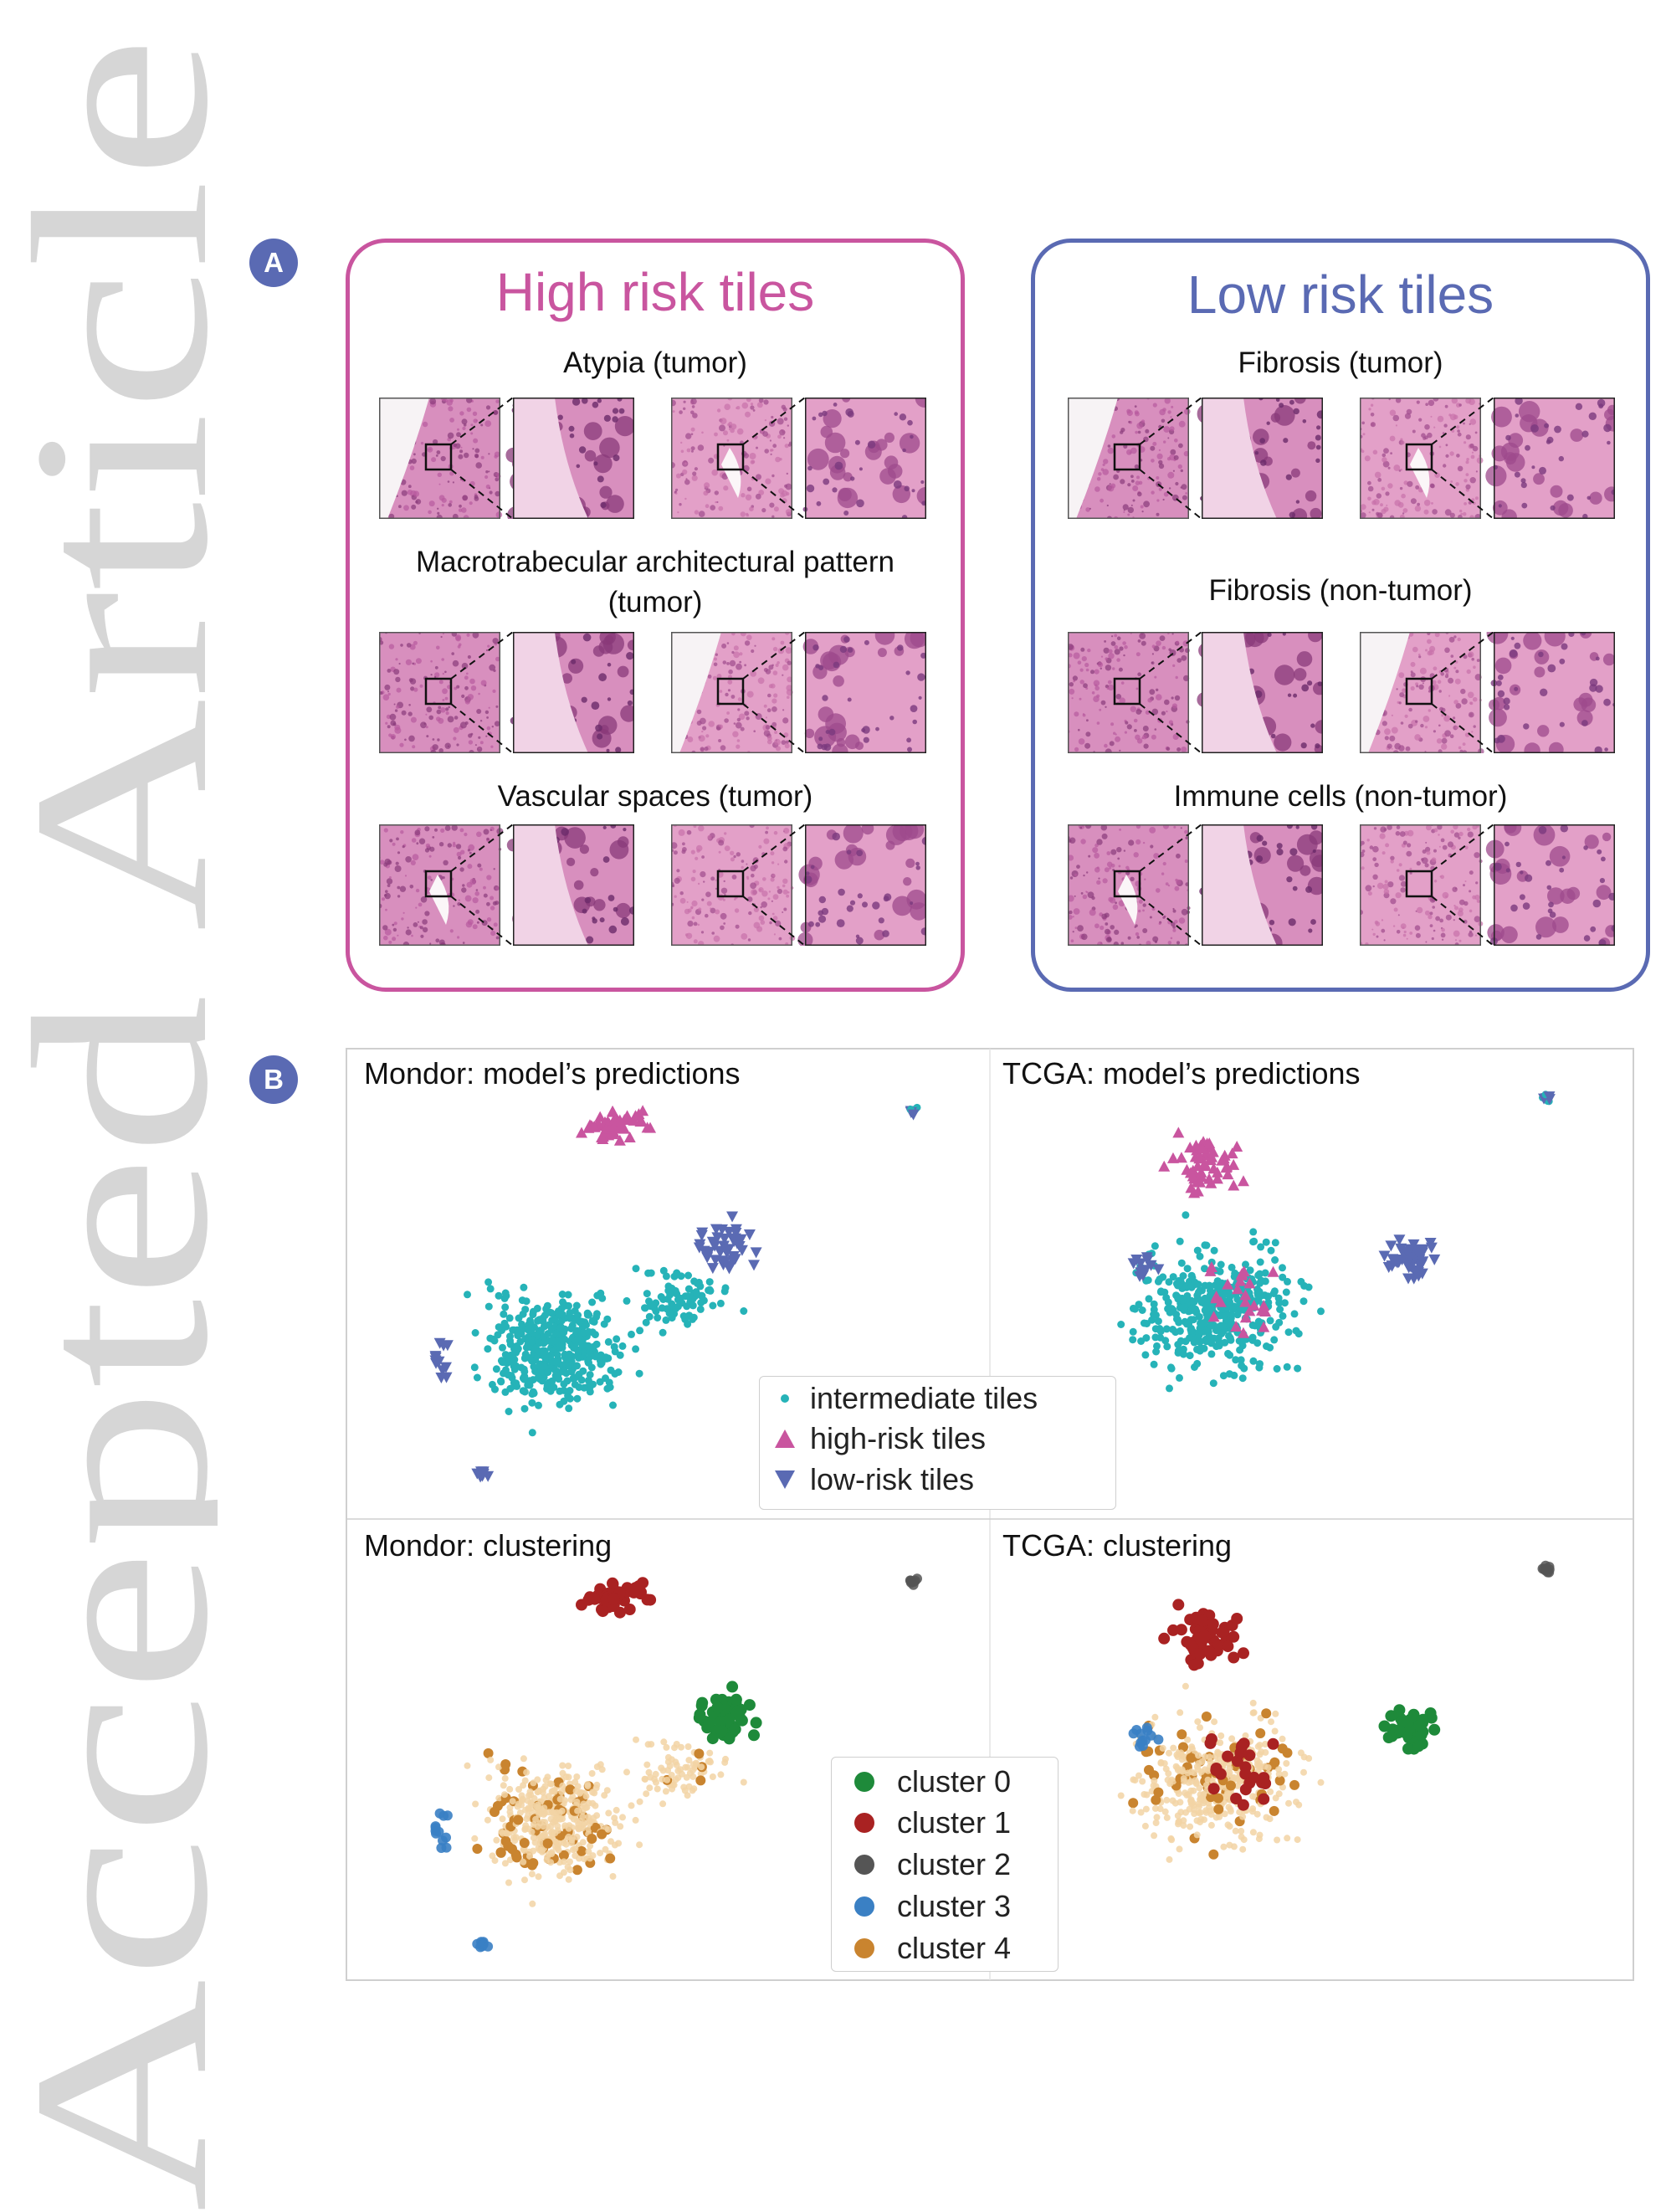 The image size is (1666, 2212). What do you see at coordinates (109, 1124) in the screenshot?
I see `svg-text: Accepted Article` at bounding box center [109, 1124].